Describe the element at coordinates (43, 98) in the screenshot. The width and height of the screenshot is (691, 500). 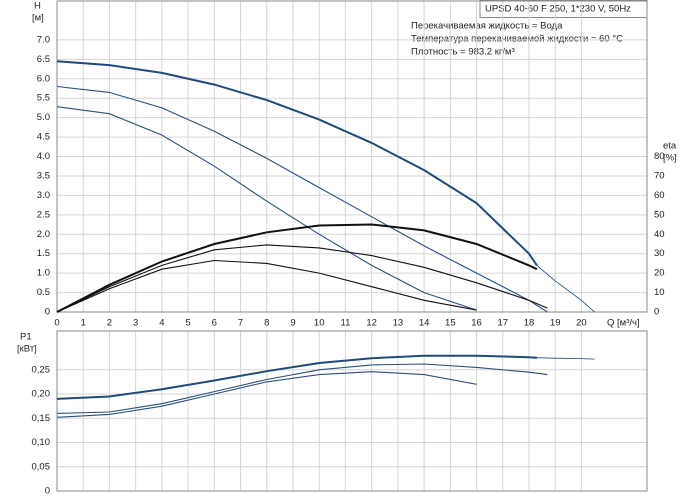
I see `y-tick-label: 5.5` at that location.